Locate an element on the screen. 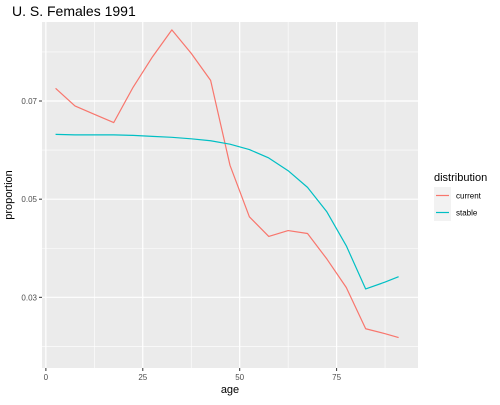  legend-title: distribution is located at coordinates (460, 178).